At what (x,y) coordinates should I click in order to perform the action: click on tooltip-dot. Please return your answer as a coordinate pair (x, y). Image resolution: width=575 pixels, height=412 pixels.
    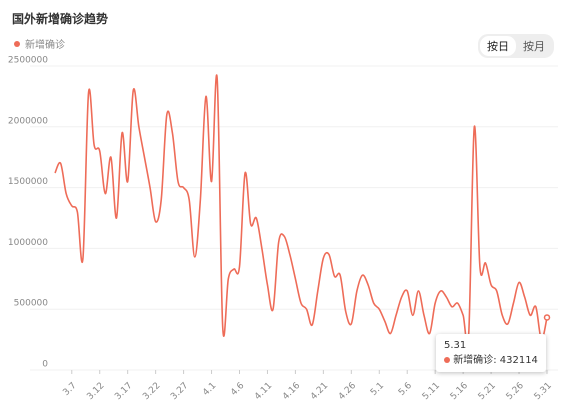
    Looking at the image, I should click on (447, 360).